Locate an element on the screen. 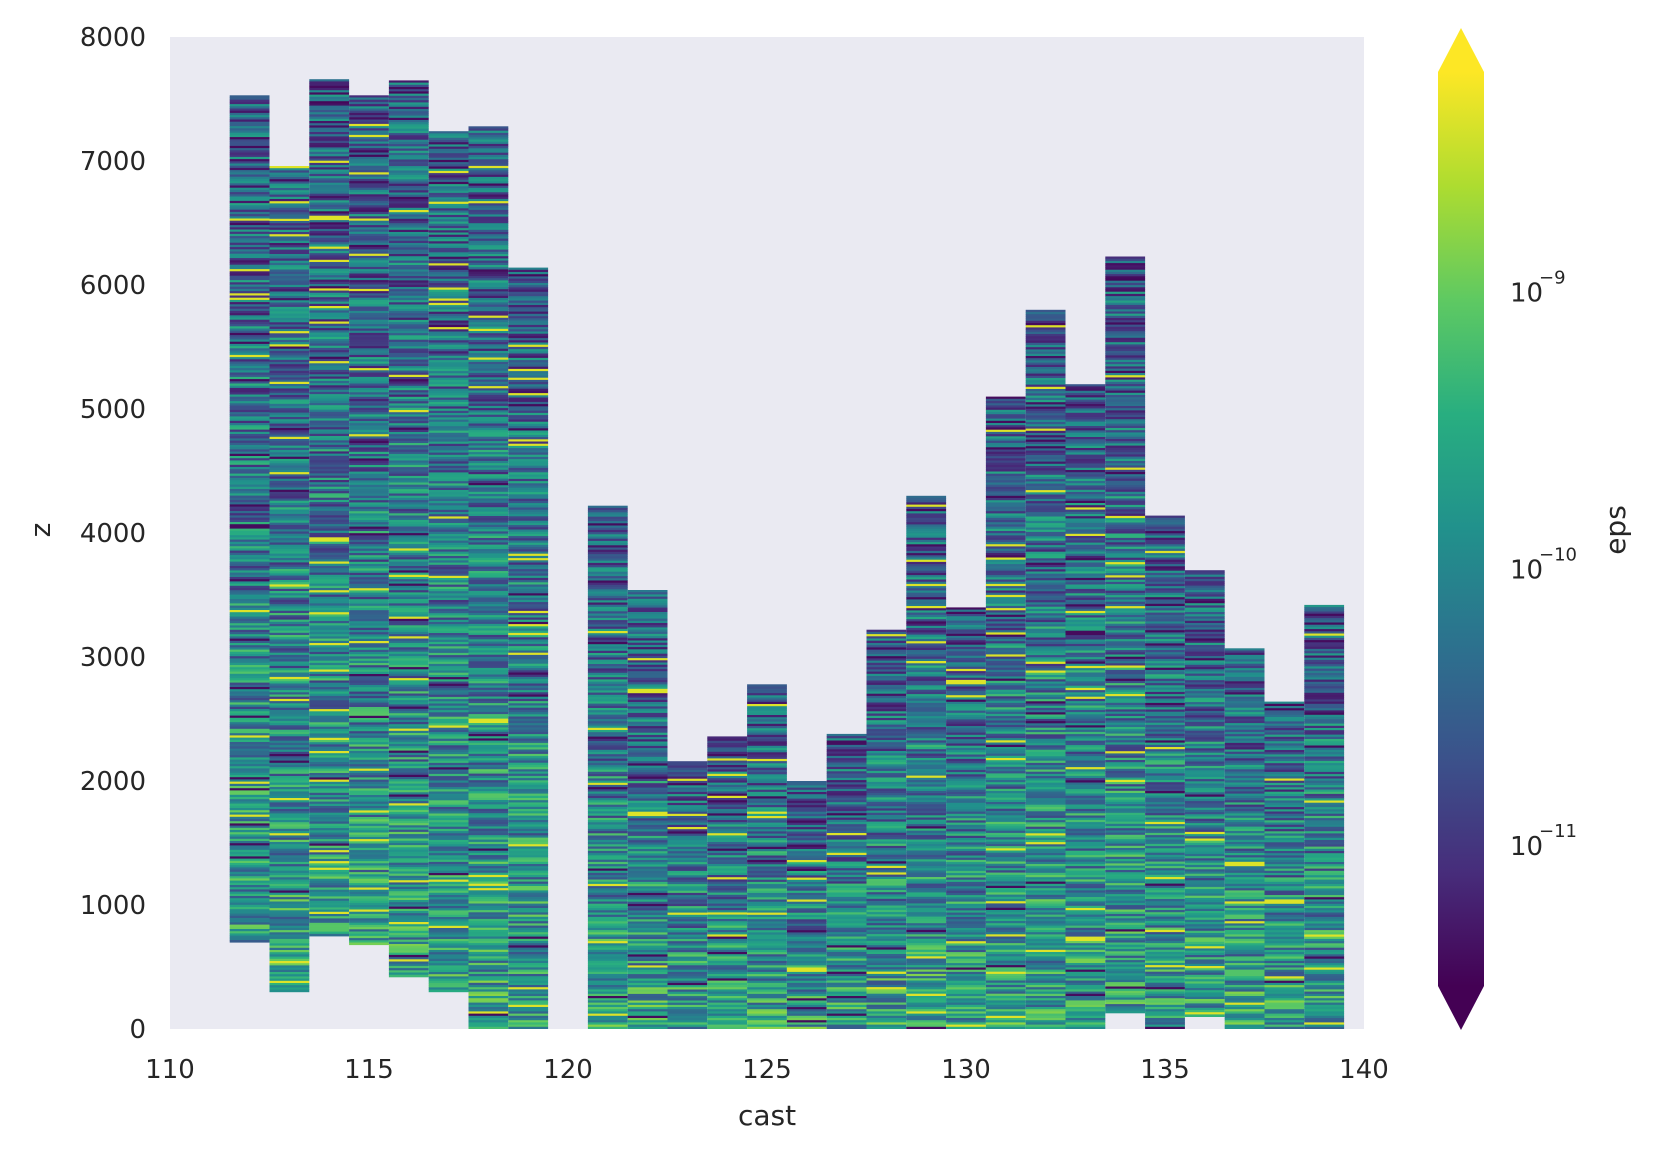  y-tick-2000: 2000 is located at coordinates (113, 782).